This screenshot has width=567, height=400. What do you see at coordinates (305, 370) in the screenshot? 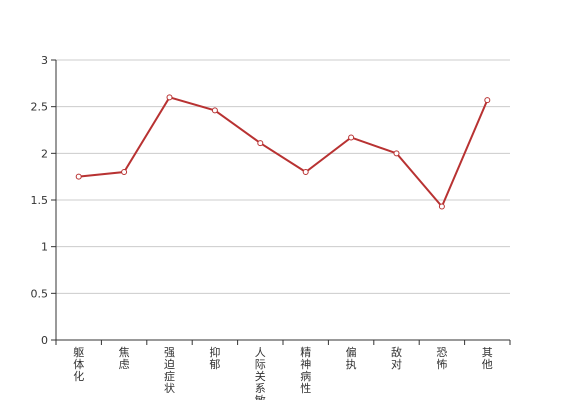
I see `x-tick-label: 精神病性` at bounding box center [305, 370].